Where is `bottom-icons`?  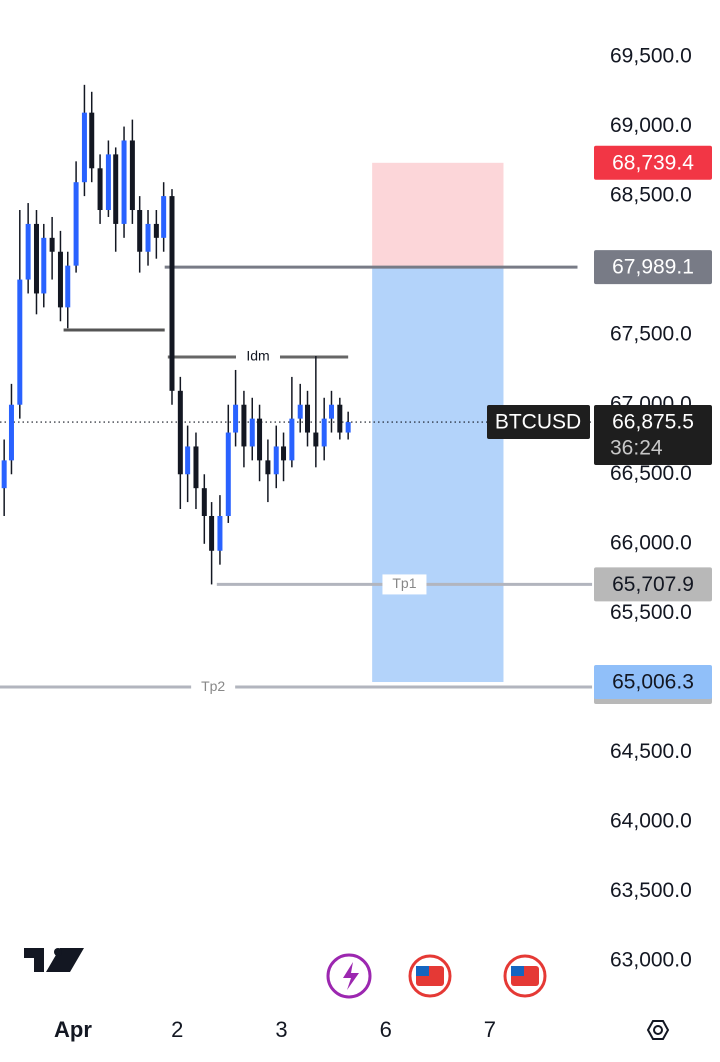
bottom-icons is located at coordinates (347, 994).